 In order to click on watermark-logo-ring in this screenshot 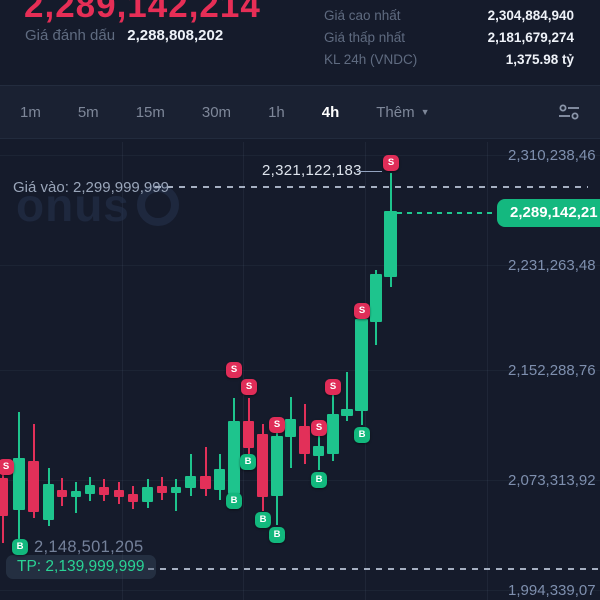, I will do `click(157, 205)`.